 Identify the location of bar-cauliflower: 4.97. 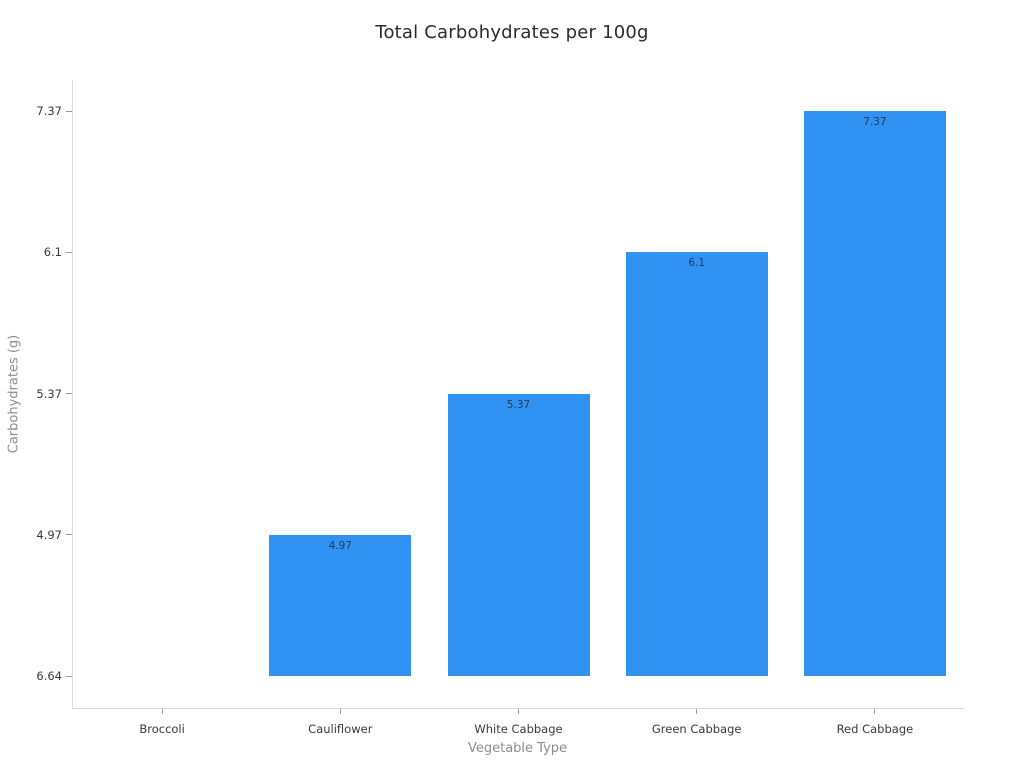
(340, 605).